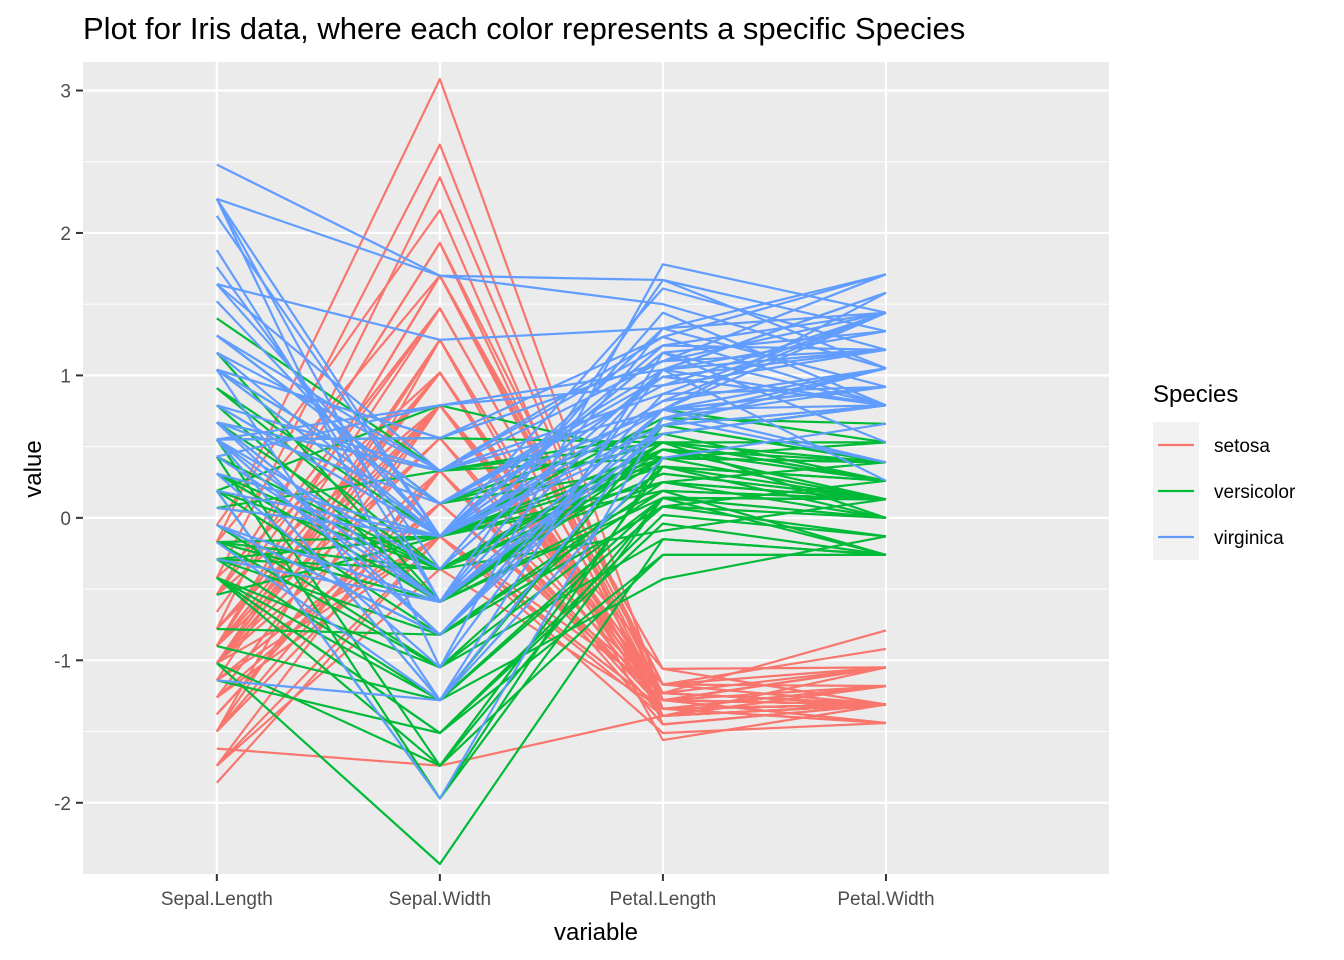  Describe the element at coordinates (663, 899) in the screenshot. I see `x-tick-label: Petal.Length` at that location.